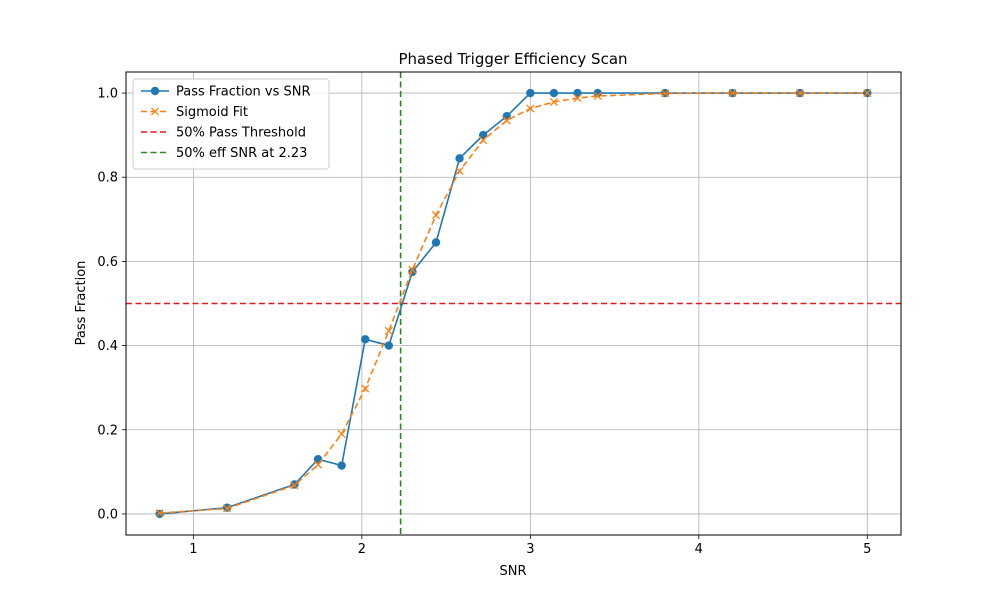  What do you see at coordinates (362, 549) in the screenshot?
I see `x-tick-label: 2` at bounding box center [362, 549].